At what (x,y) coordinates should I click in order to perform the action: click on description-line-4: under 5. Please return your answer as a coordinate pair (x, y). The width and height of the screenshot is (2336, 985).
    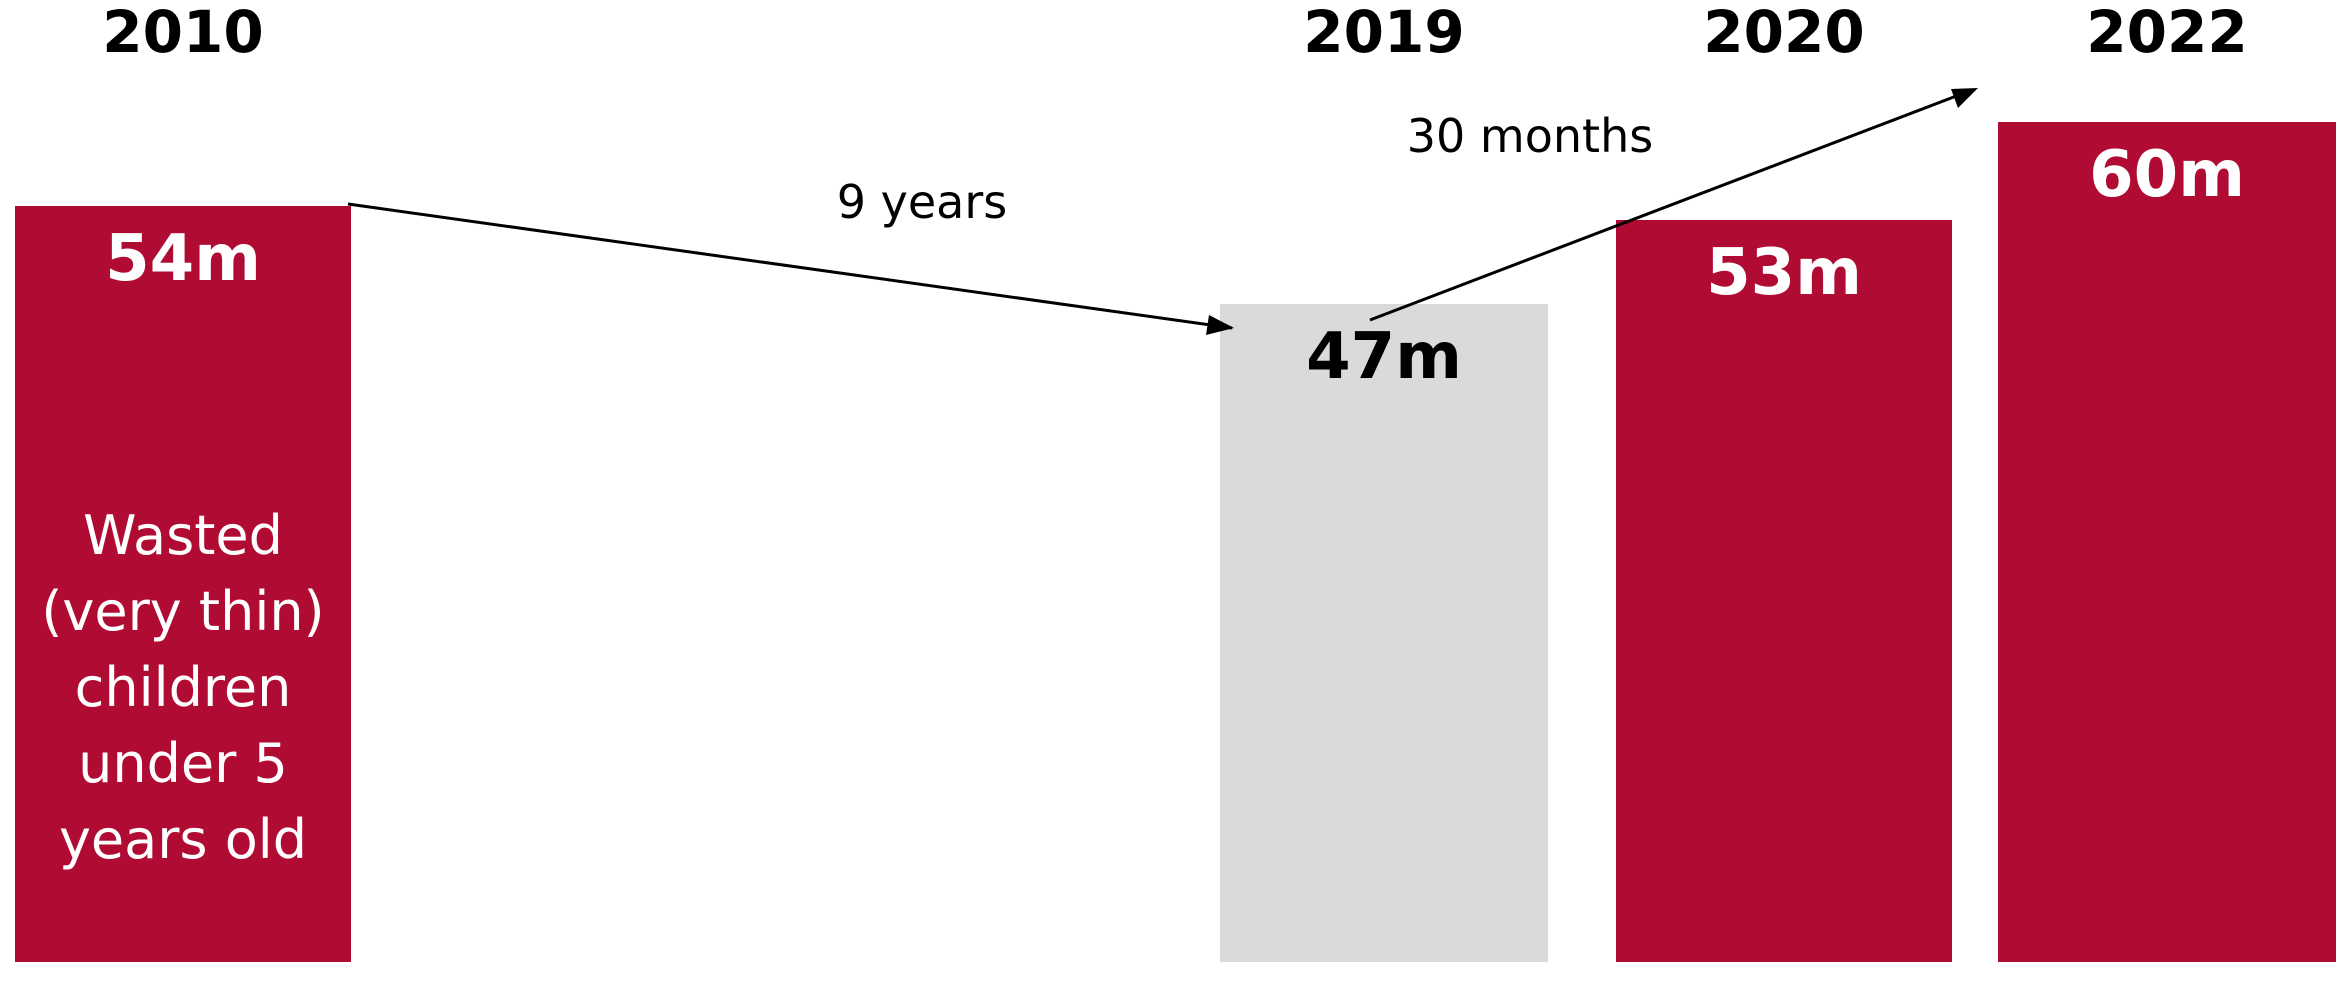
    Looking at the image, I should click on (183, 763).